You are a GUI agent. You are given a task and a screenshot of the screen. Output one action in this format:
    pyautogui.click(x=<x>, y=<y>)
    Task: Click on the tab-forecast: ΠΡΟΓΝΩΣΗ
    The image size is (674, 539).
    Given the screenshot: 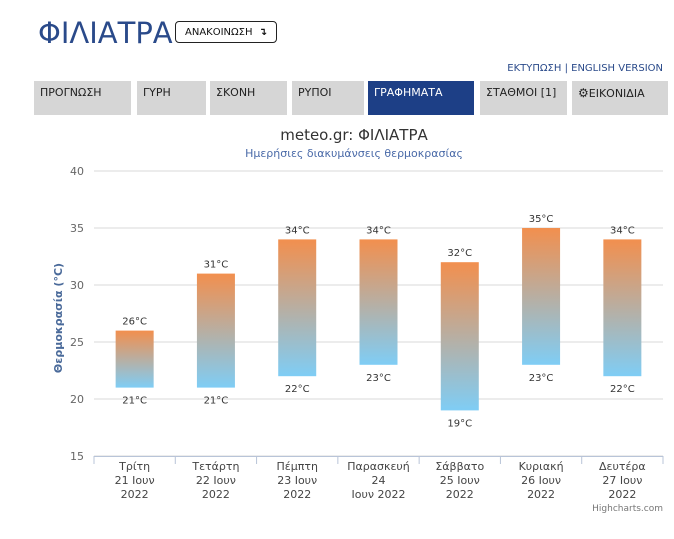 What is the action you would take?
    pyautogui.click(x=82, y=98)
    